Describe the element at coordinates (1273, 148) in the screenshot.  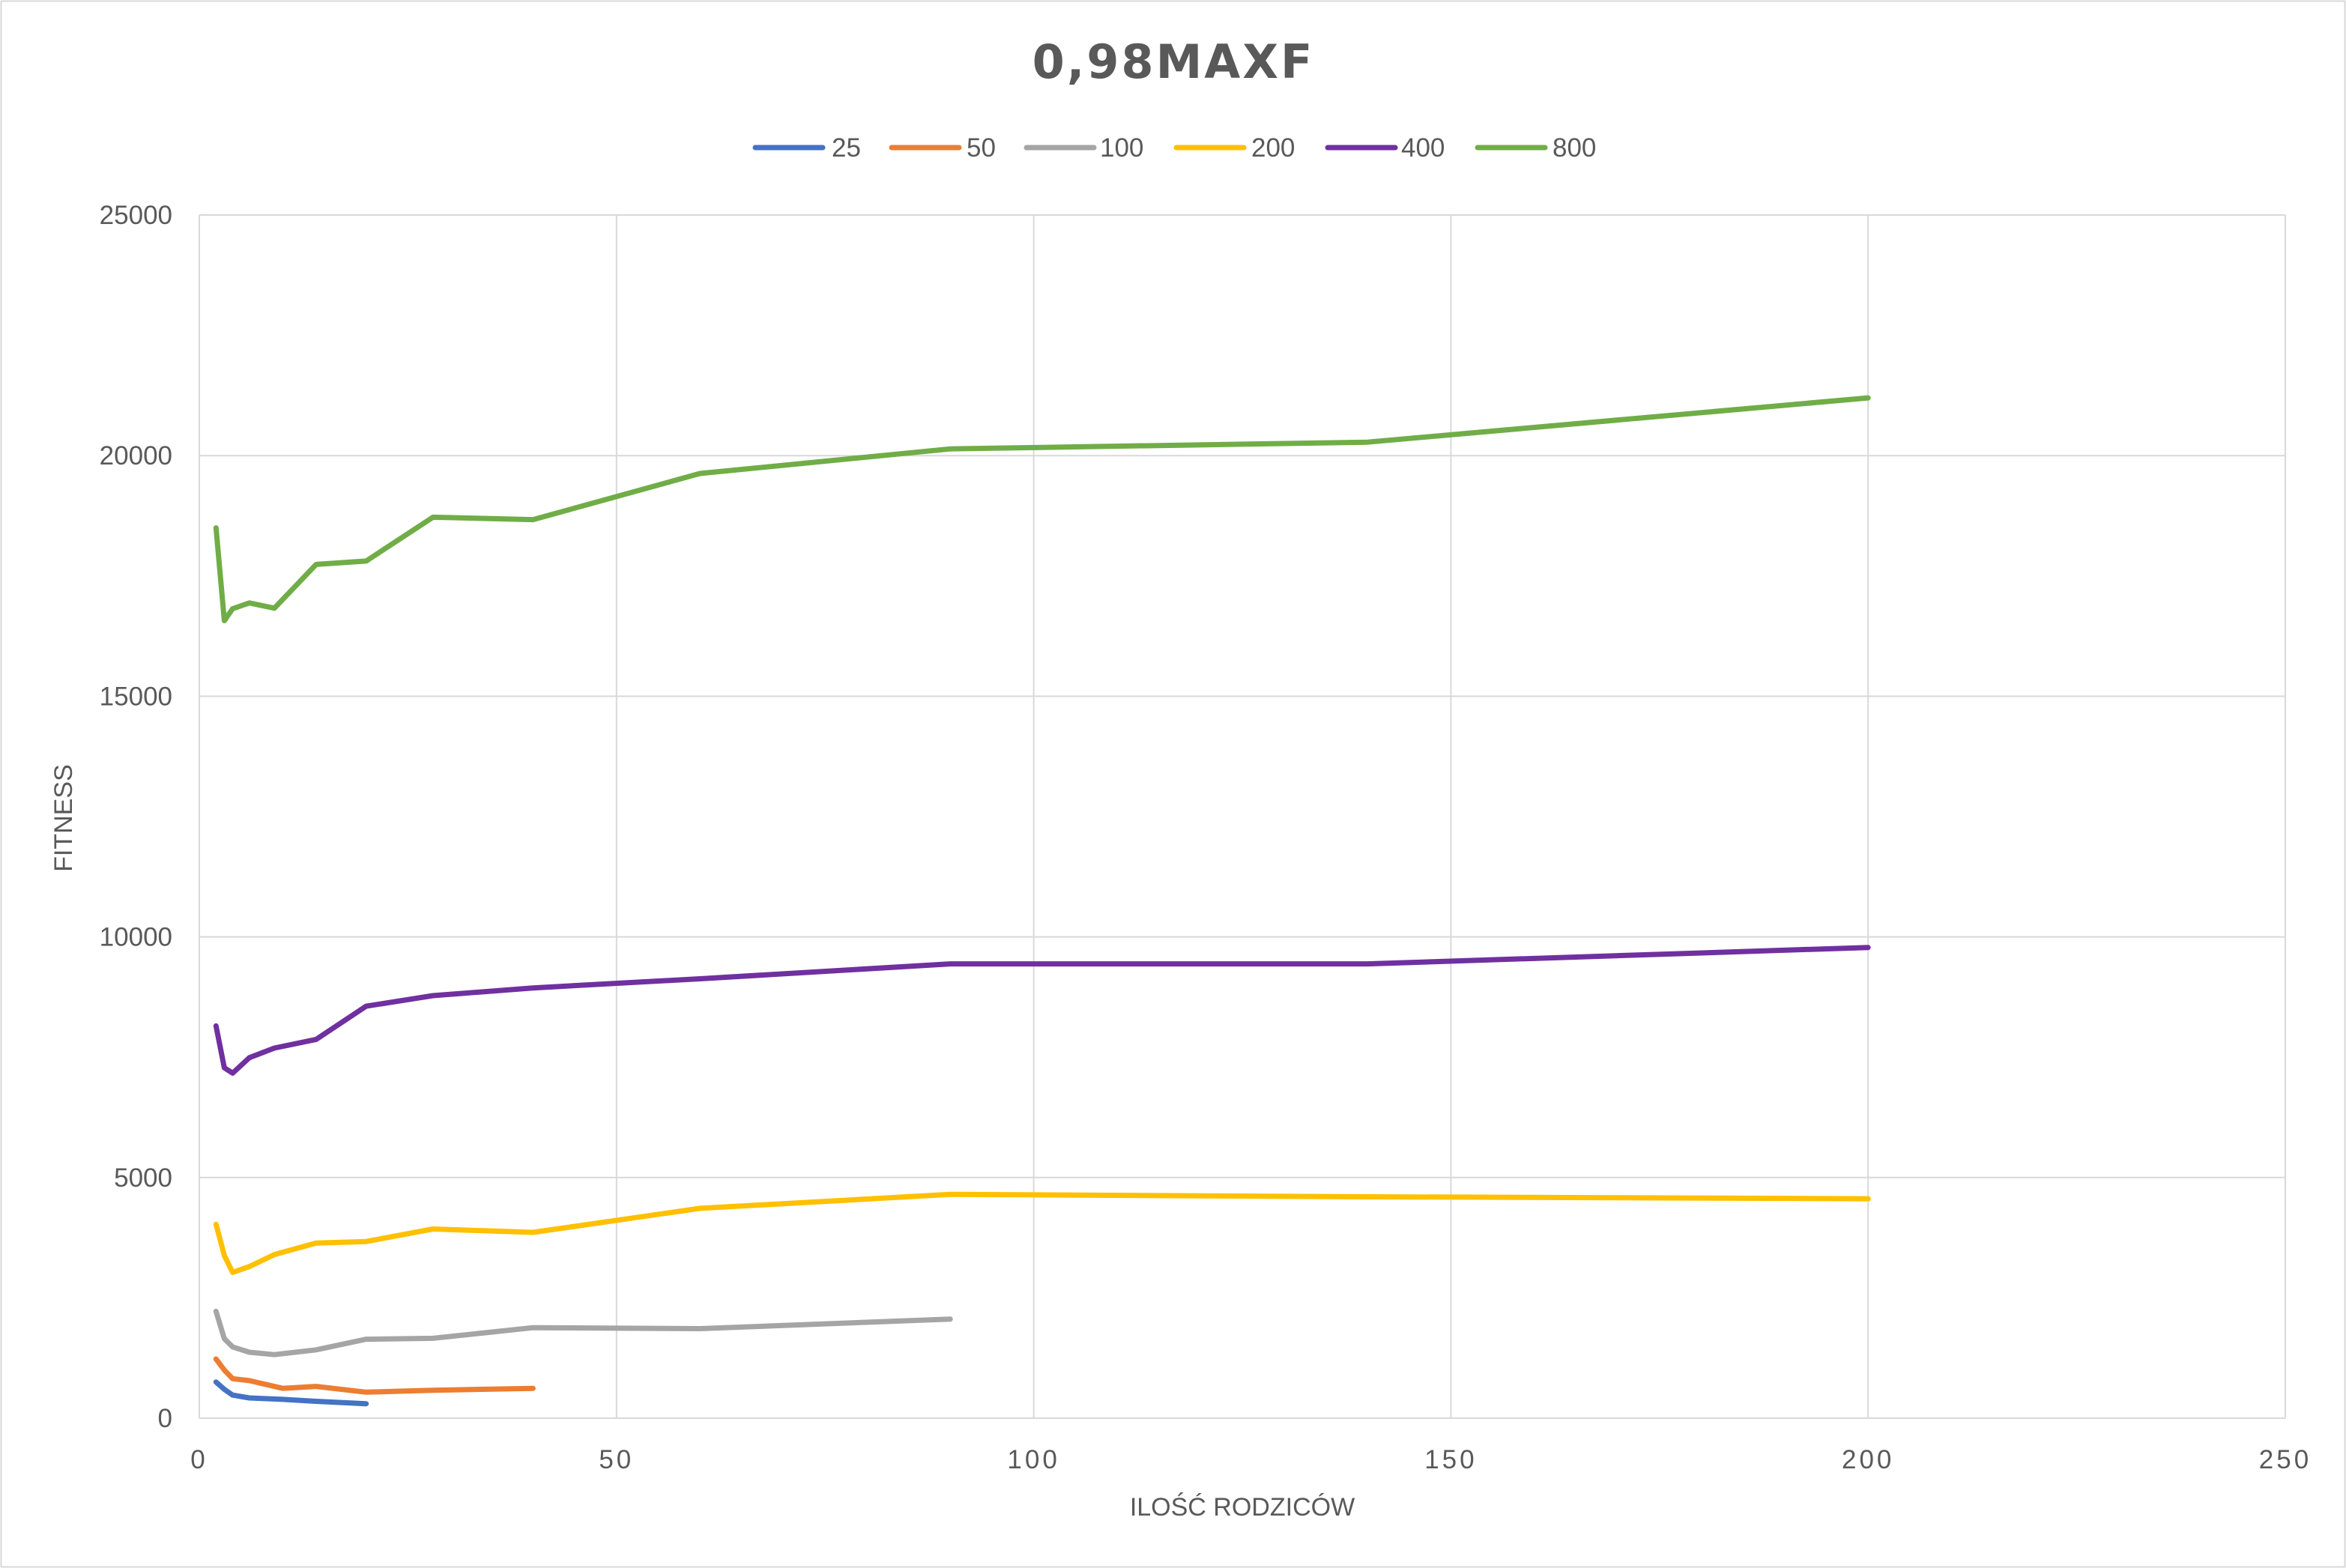
I see `legend-label: 200` at that location.